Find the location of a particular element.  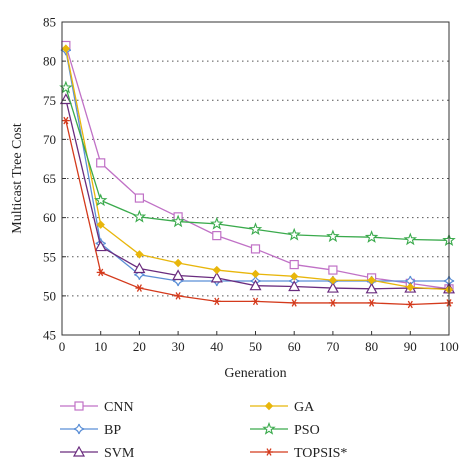

y-tick-label: 50 is located at coordinates (49, 295).